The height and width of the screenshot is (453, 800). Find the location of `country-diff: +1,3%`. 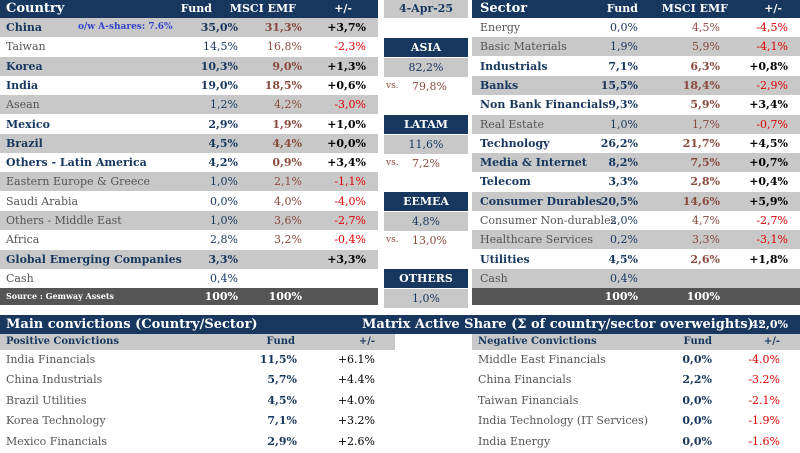

country-diff: +1,3% is located at coordinates (346, 66).